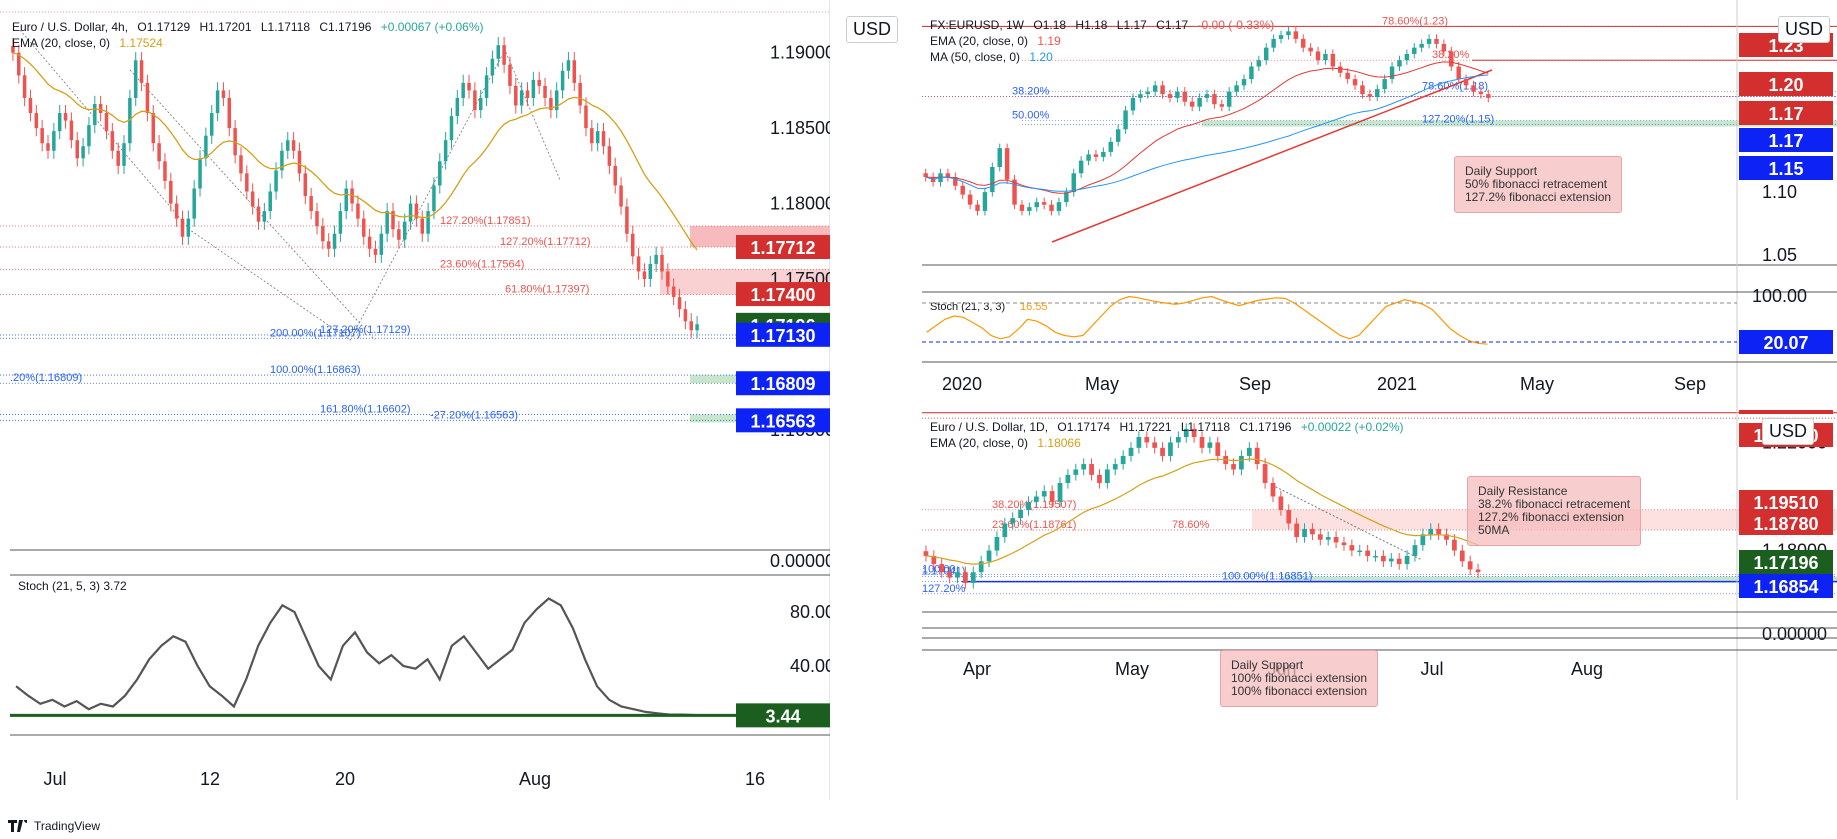 The width and height of the screenshot is (1837, 839). I want to click on currency-label-4h: USD, so click(872, 29).